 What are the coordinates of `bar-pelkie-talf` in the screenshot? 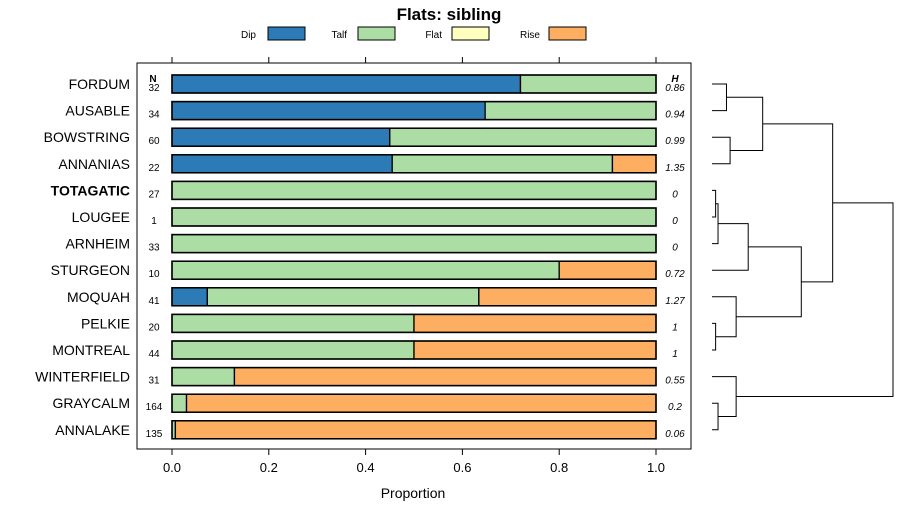 It's located at (293, 323).